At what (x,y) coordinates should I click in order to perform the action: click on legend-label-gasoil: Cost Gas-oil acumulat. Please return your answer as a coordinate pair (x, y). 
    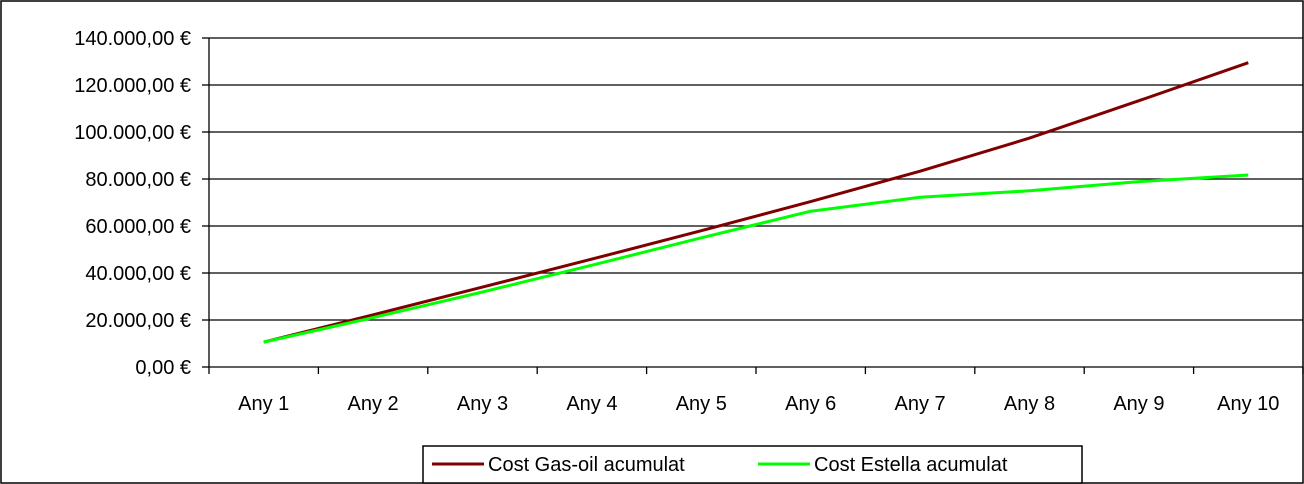
    Looking at the image, I should click on (586, 465).